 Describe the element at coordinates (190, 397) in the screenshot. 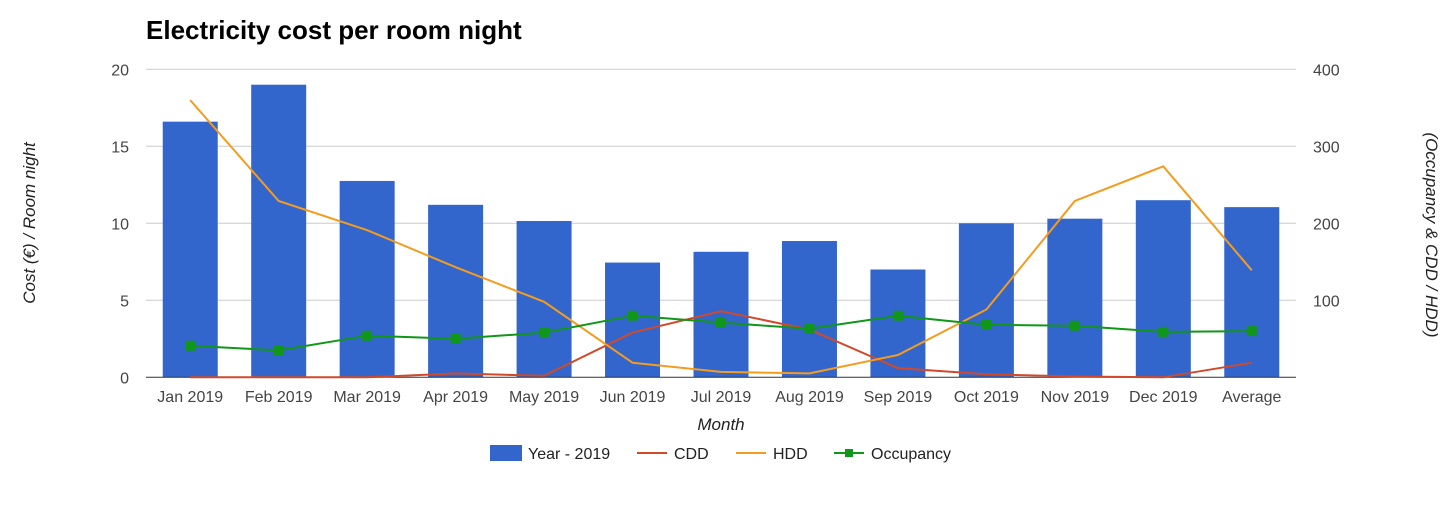

I see `x-tick-label: Jan 2019` at that location.